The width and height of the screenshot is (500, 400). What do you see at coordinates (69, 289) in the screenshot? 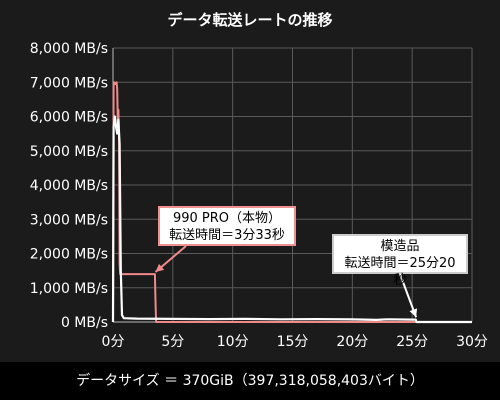
I see `y-tick-label: 1,000 MB/s` at bounding box center [69, 289].